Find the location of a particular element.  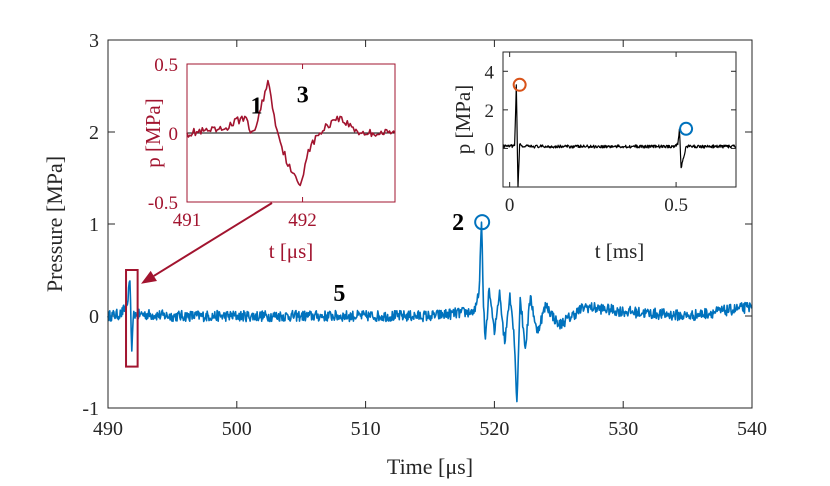

main-x-tick-label: 490 is located at coordinates (108, 429).